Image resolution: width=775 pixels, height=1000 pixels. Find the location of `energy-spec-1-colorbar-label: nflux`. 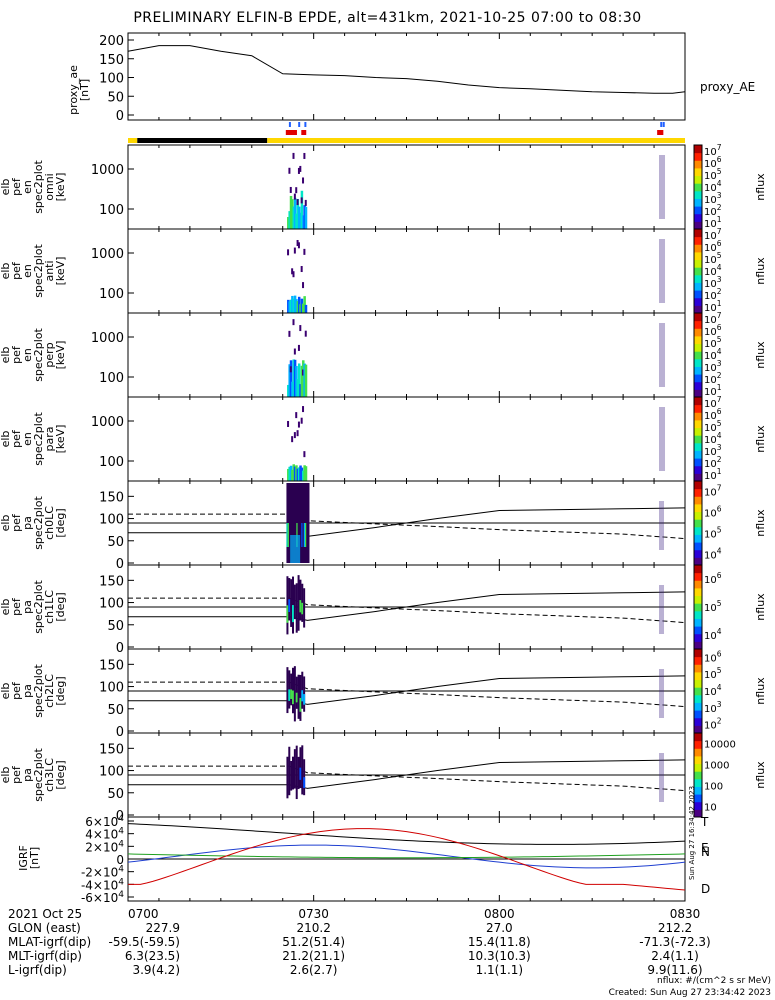

energy-spec-1-colorbar-label: nflux is located at coordinates (760, 271).